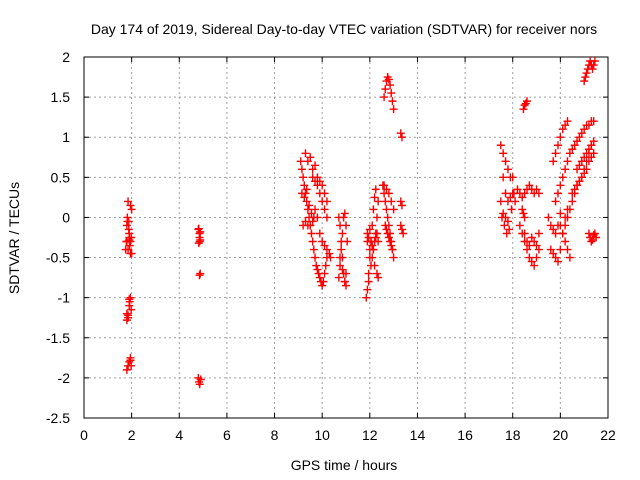 The width and height of the screenshot is (640, 480). I want to click on y-tick-label: -2.5, so click(58, 418).